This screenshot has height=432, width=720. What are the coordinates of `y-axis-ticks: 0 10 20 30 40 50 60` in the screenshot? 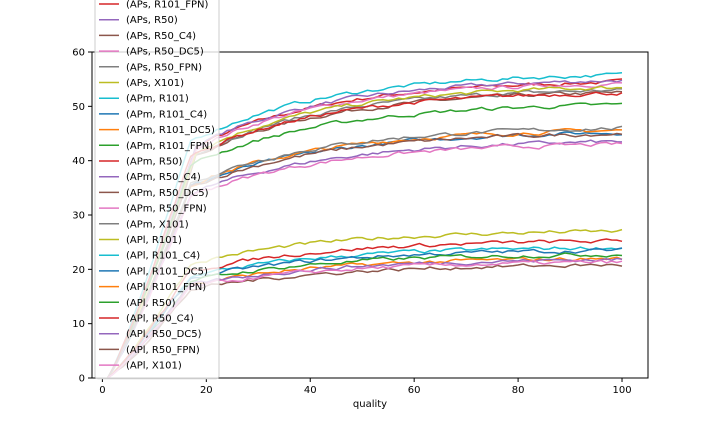 It's located at (82, 216).